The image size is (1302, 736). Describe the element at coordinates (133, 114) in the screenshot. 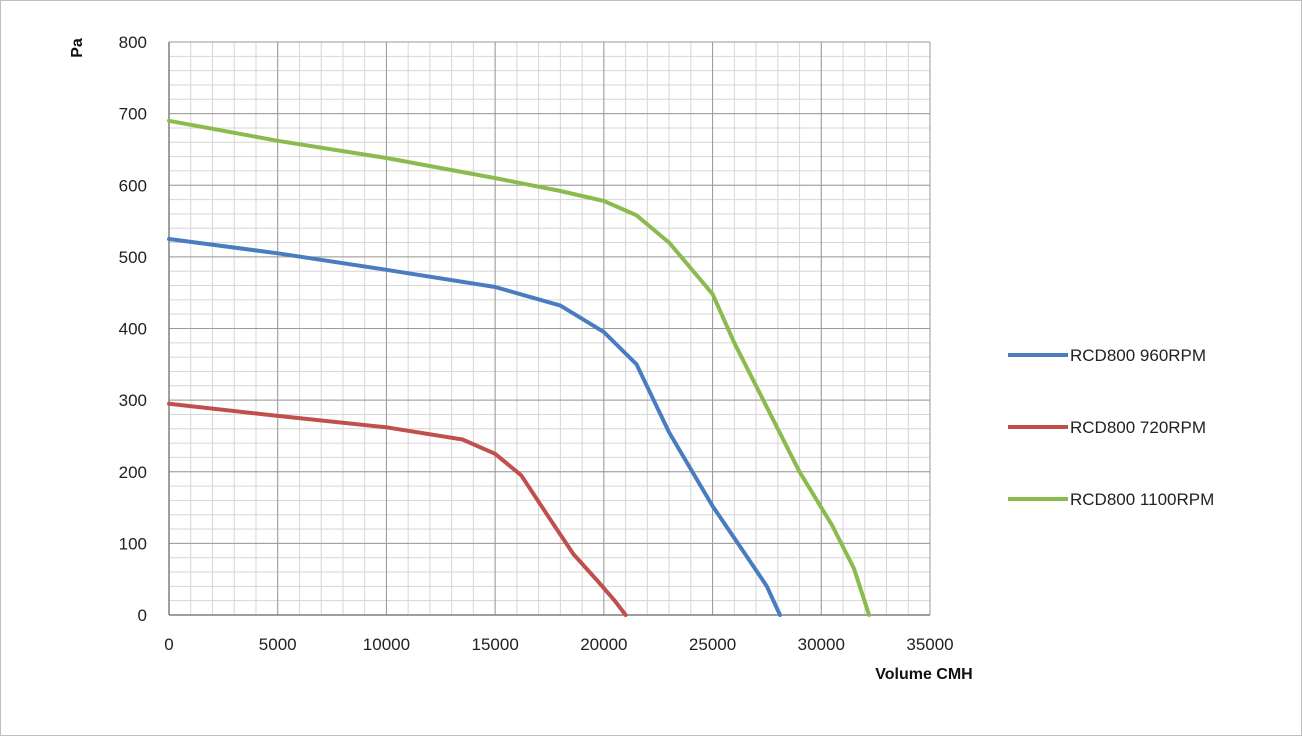

I see `y-tick-label: 700` at that location.